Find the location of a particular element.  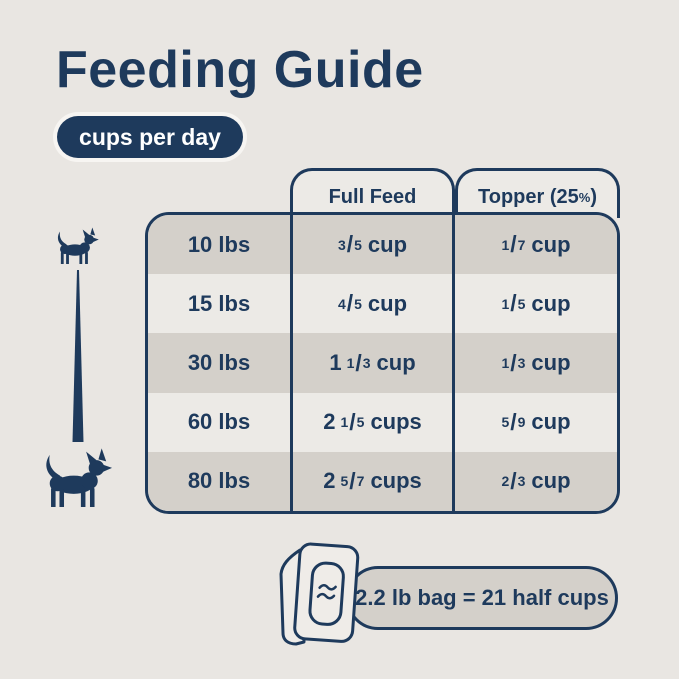

table-row: 80 lbs 2 5/7 cups 2/3 cup is located at coordinates (382, 481).